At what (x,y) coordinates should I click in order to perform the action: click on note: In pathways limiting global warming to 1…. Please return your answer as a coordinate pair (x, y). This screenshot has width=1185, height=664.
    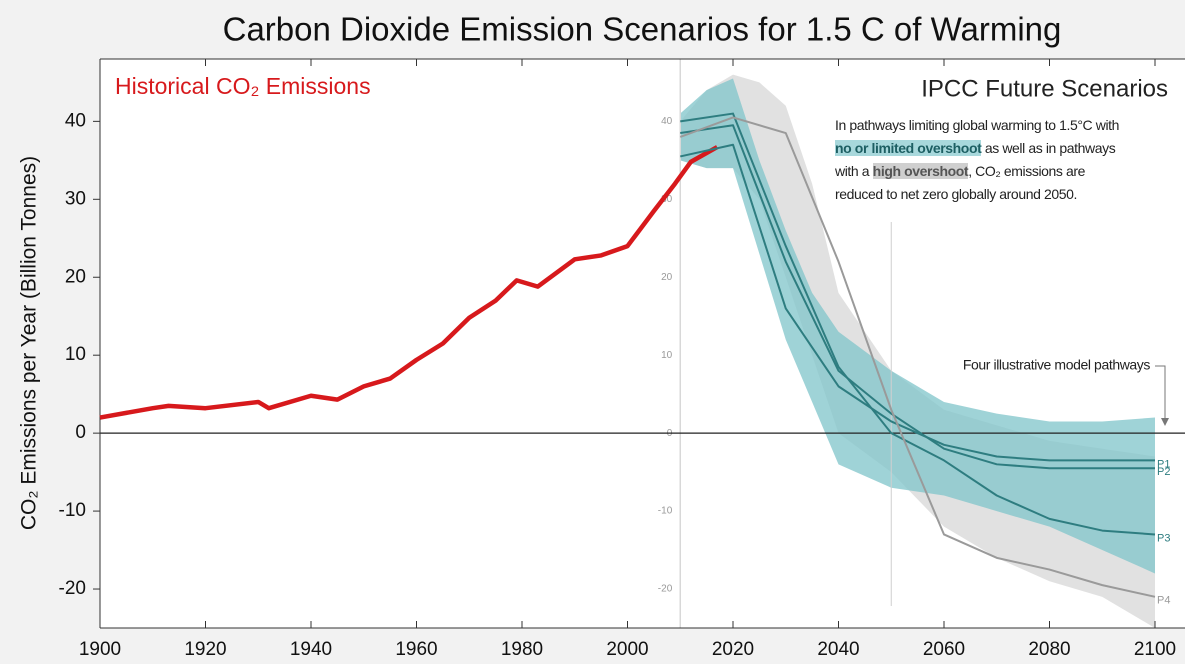
    Looking at the image, I should click on (977, 160).